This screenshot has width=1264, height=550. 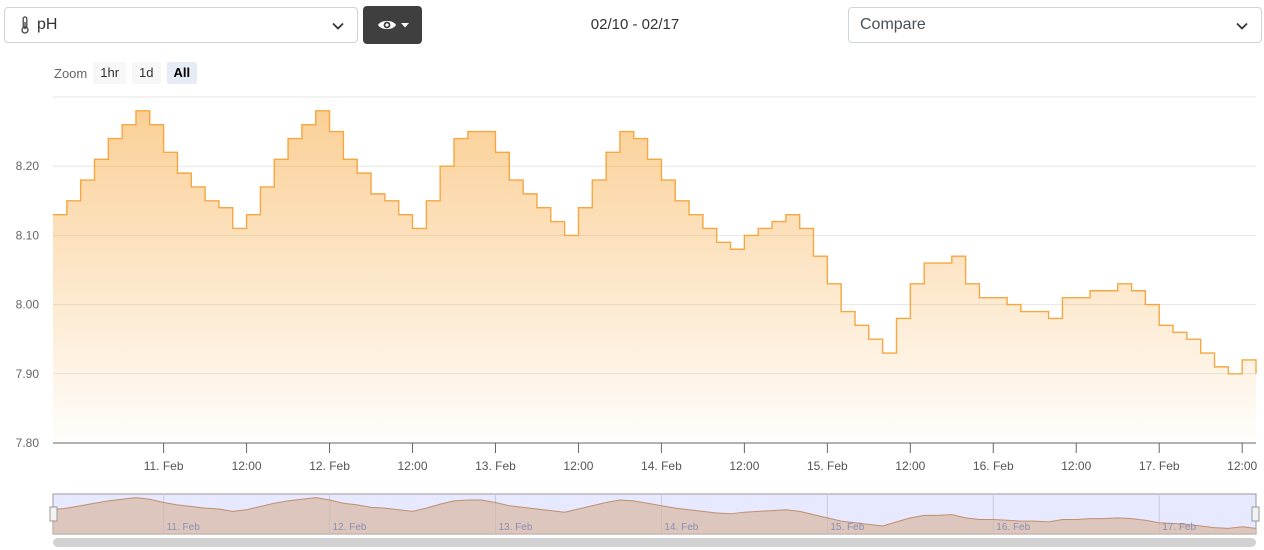 I want to click on zoom-1d-button: 1d, so click(x=146, y=73).